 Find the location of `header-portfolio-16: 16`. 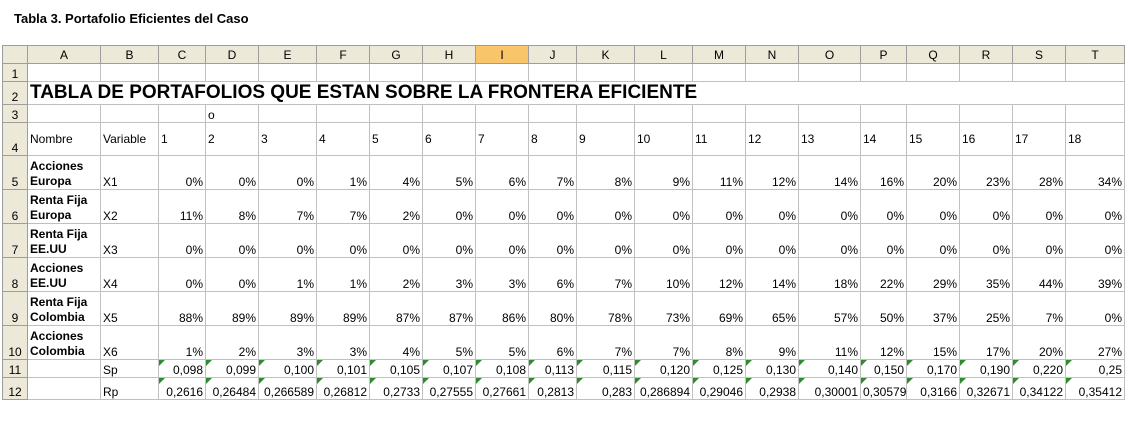

header-portfolio-16: 16 is located at coordinates (986, 139).